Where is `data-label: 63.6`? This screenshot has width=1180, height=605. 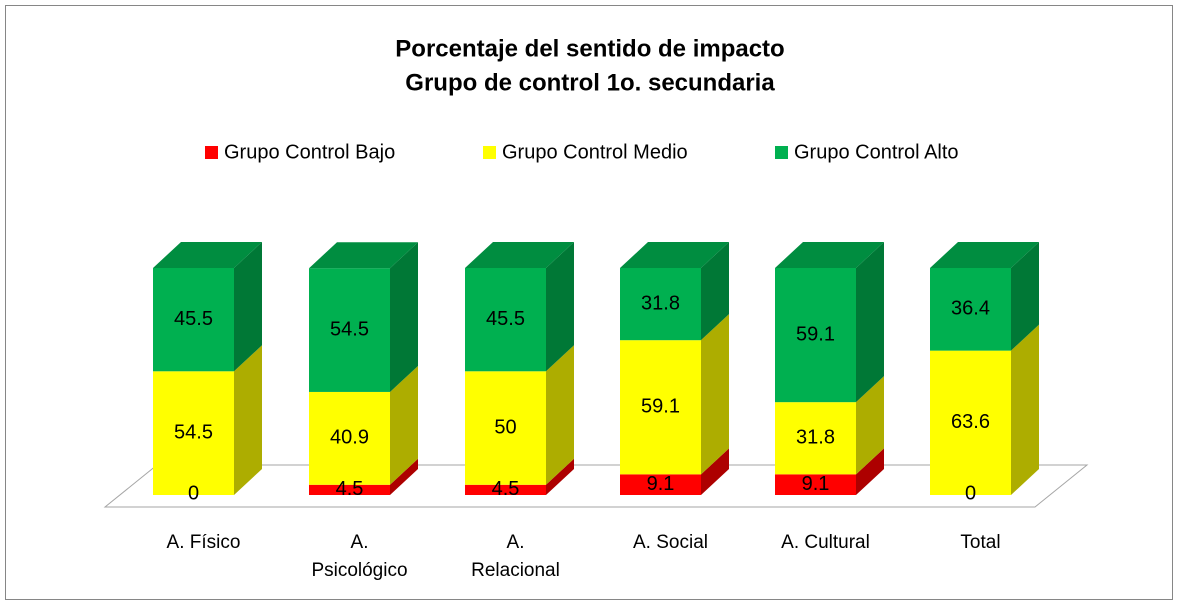
data-label: 63.6 is located at coordinates (970, 422).